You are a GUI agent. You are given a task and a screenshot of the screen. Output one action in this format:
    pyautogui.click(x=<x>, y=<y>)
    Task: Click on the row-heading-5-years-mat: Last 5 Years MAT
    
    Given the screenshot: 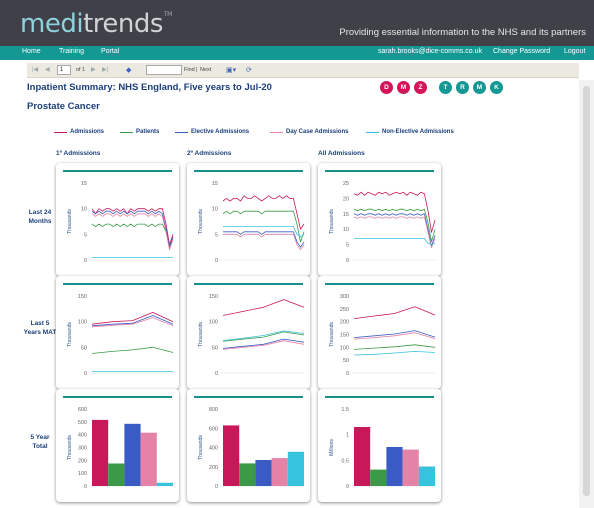 What is the action you would take?
    pyautogui.click(x=40, y=328)
    